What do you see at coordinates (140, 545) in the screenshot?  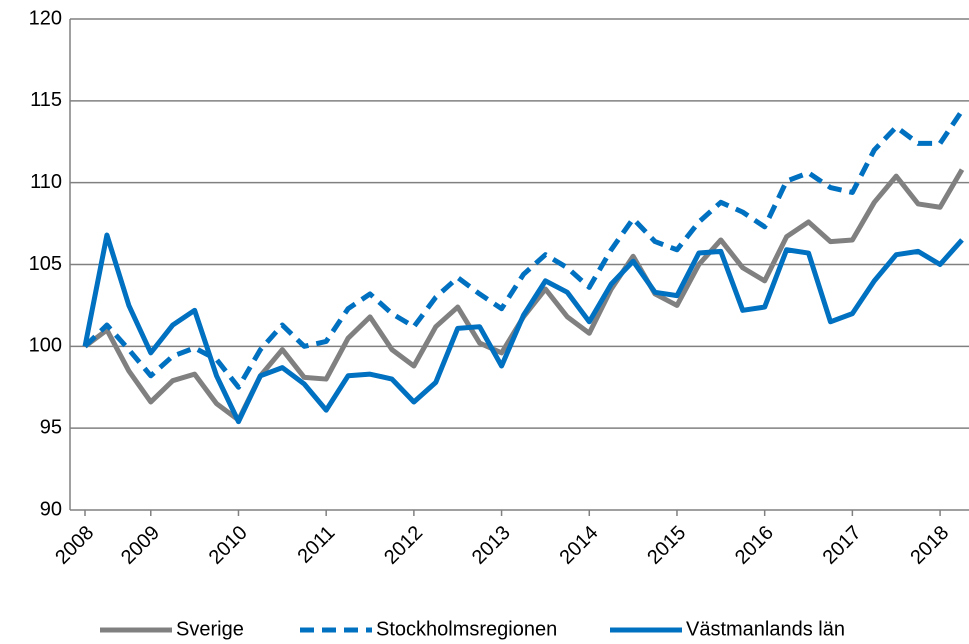 I see `x-tick-label: 2009` at bounding box center [140, 545].